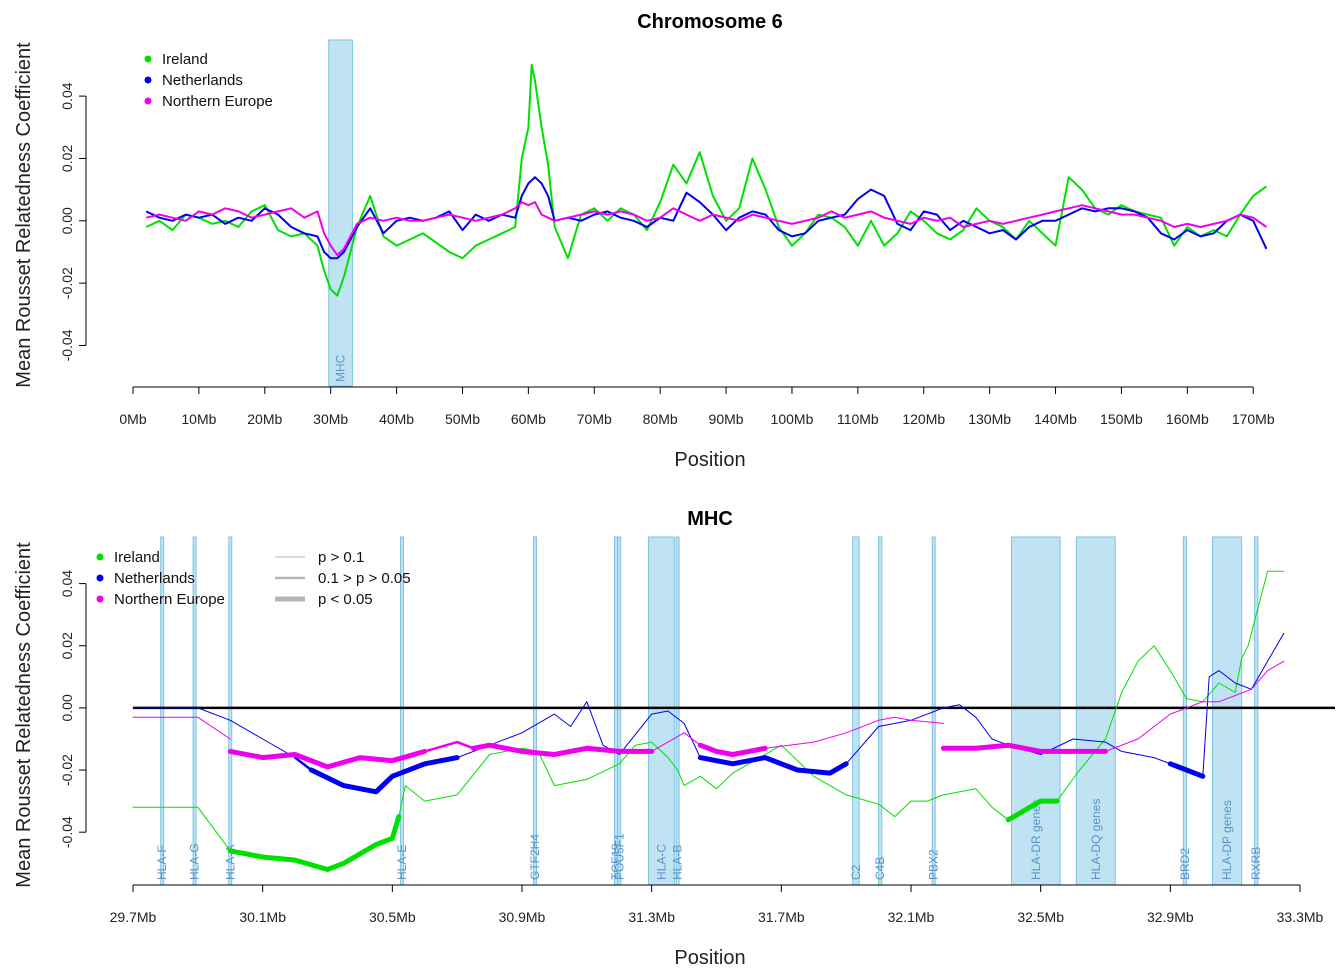 The width and height of the screenshot is (1343, 970). Describe the element at coordinates (710, 519) in the screenshot. I see `chart-title: MHC` at that location.